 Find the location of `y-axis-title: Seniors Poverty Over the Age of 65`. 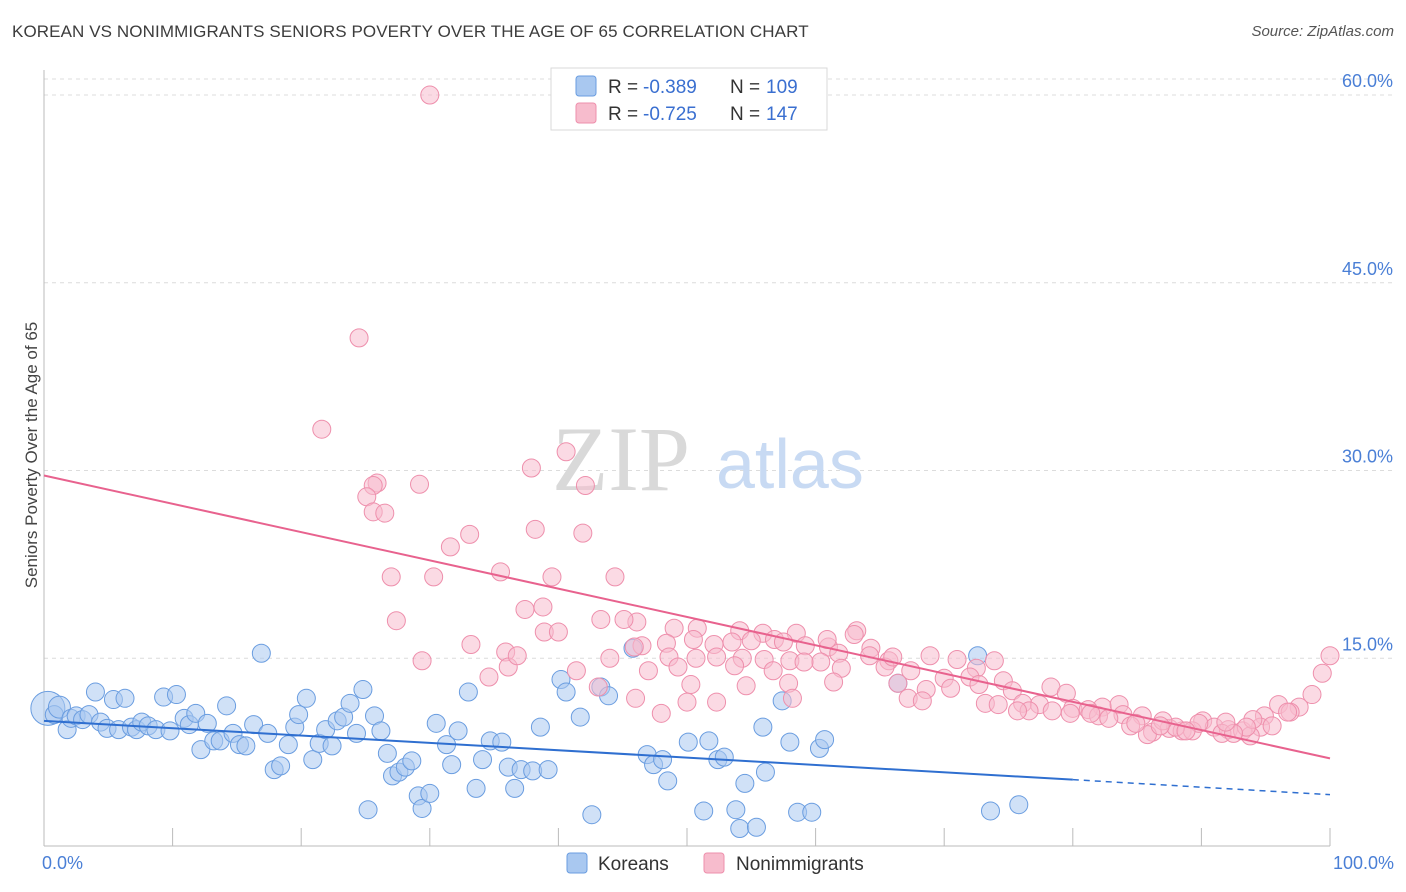

y-axis-title: Seniors Poverty Over the Age of 65 is located at coordinates (31, 455).